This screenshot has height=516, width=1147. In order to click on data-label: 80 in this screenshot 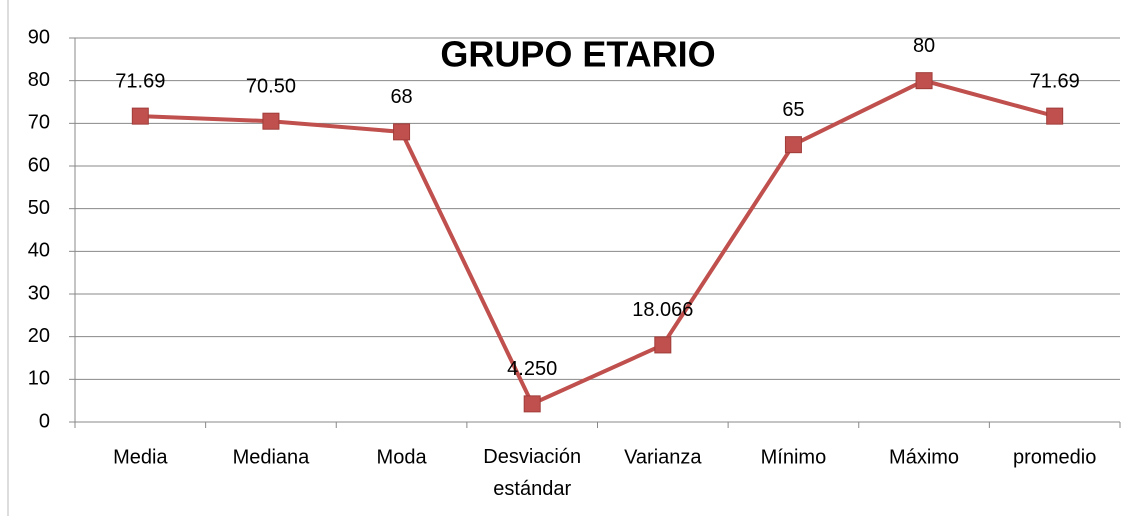, I will do `click(924, 46)`.